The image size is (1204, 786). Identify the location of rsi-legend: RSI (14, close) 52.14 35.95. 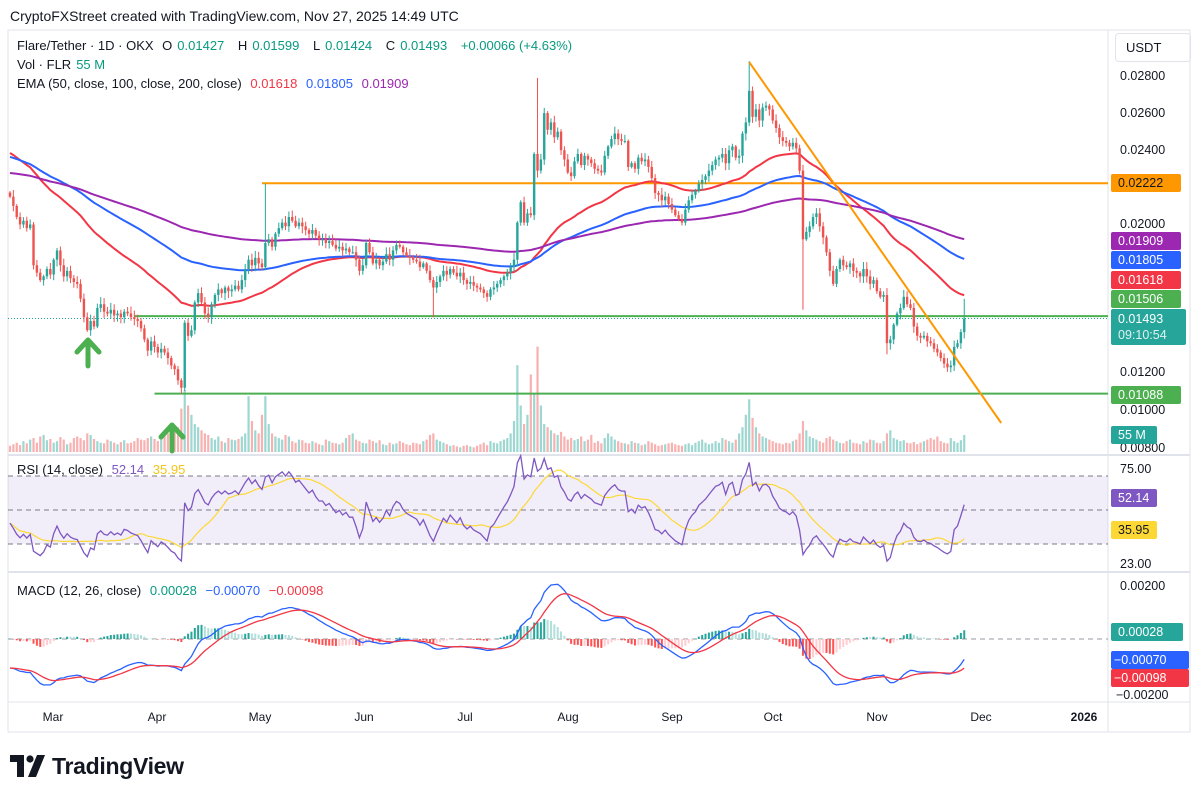
(103, 469).